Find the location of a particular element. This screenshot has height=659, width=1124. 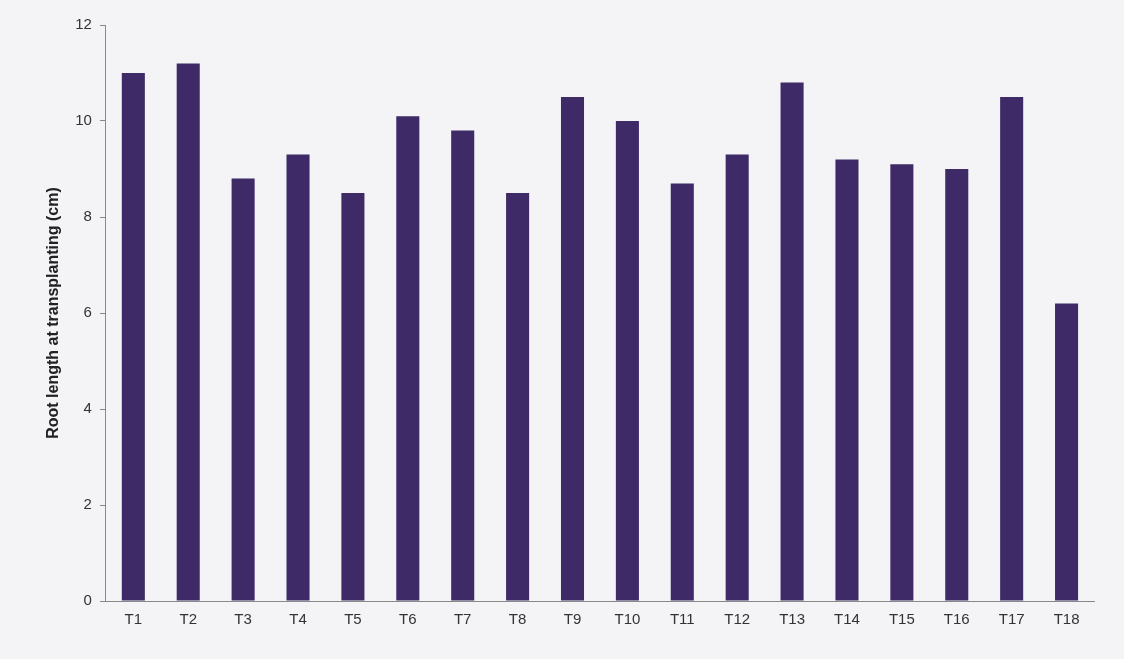

x-tick-label: T3 is located at coordinates (243, 619).